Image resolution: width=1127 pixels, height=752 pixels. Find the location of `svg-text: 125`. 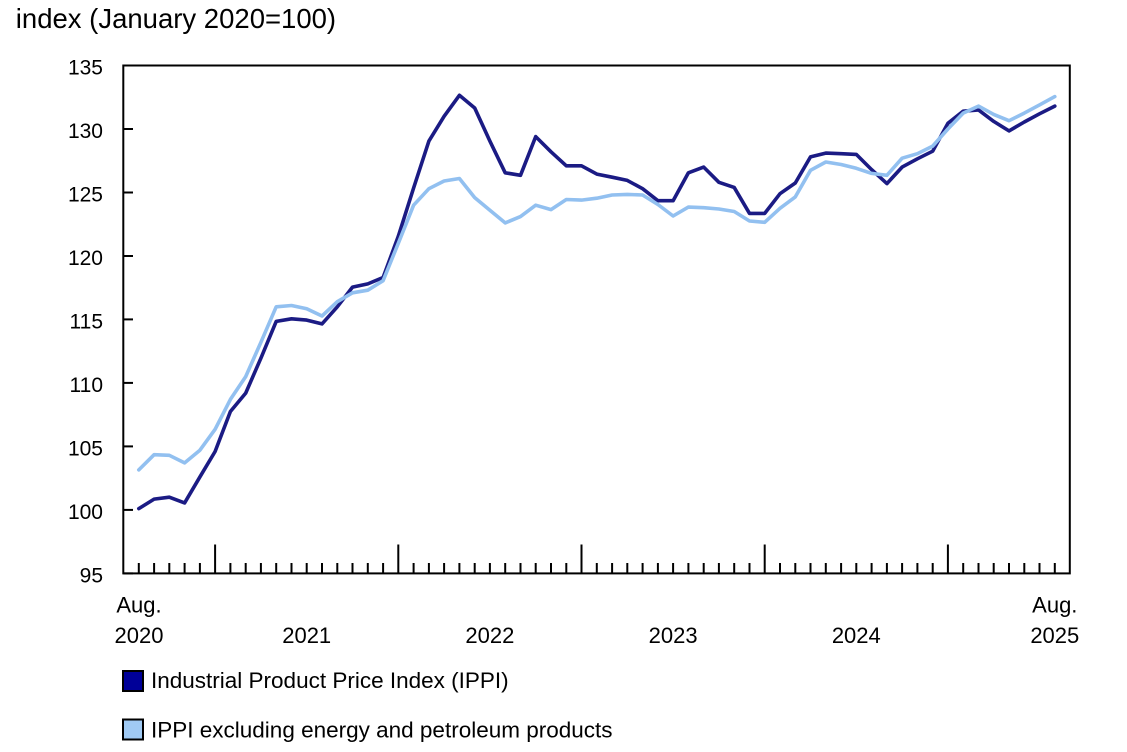

svg-text: 125 is located at coordinates (85, 195).